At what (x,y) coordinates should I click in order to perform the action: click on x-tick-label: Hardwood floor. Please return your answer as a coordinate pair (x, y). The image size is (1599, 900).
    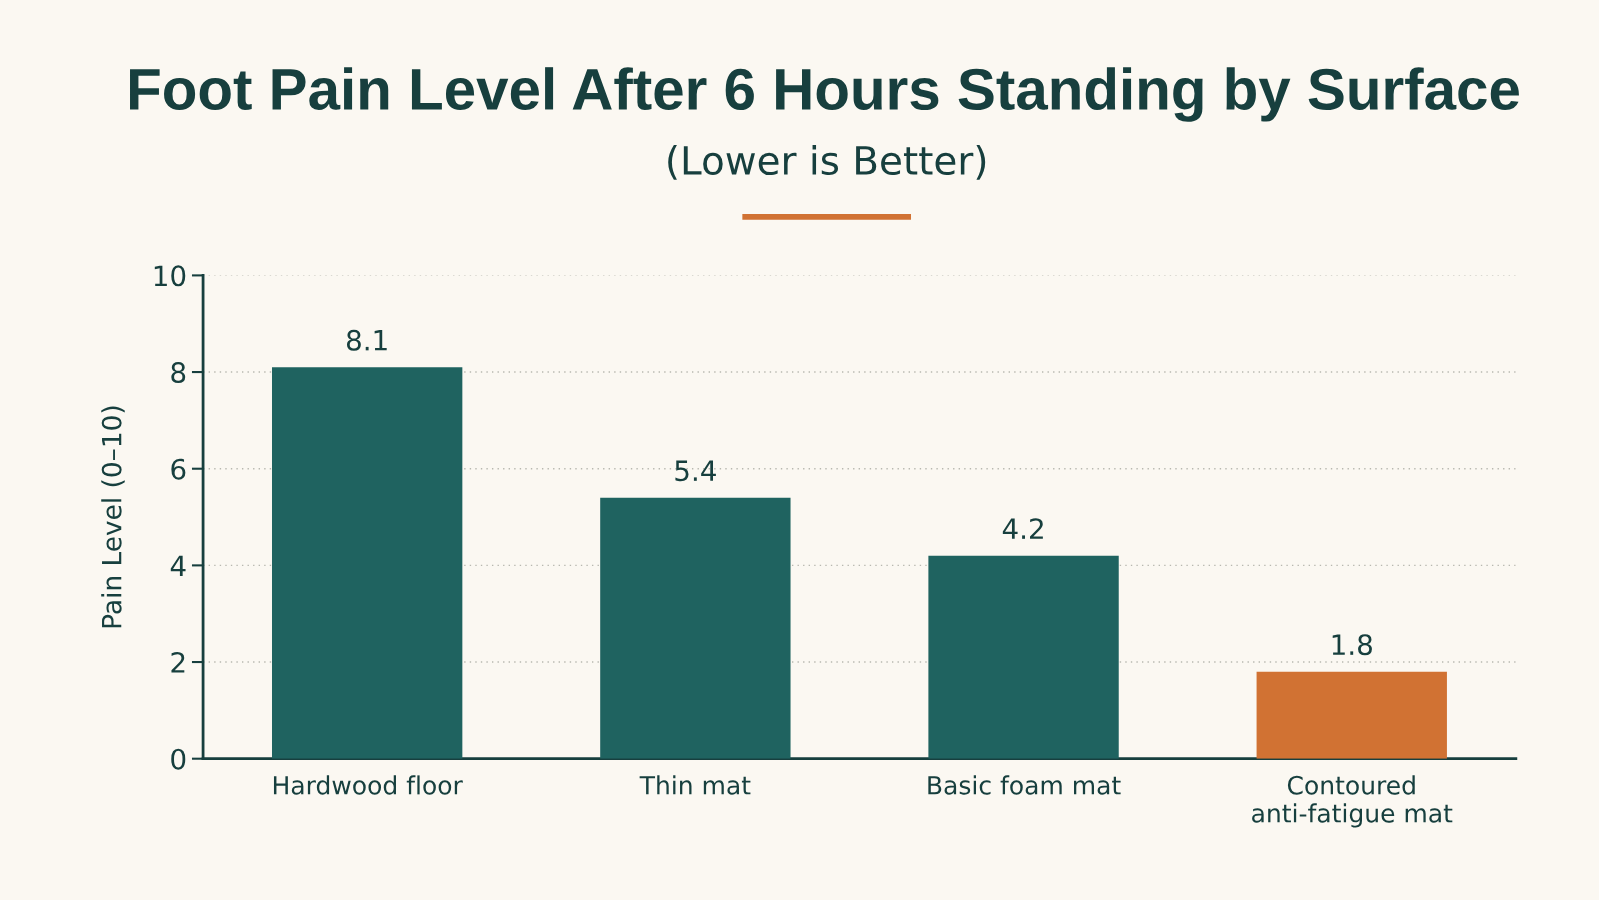
    Looking at the image, I should click on (368, 785).